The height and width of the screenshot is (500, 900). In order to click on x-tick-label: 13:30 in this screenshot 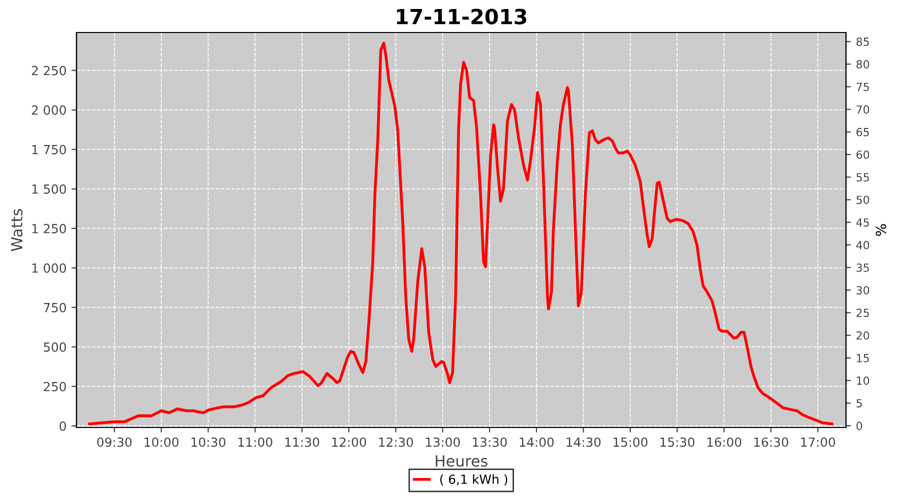, I will do `click(489, 442)`.